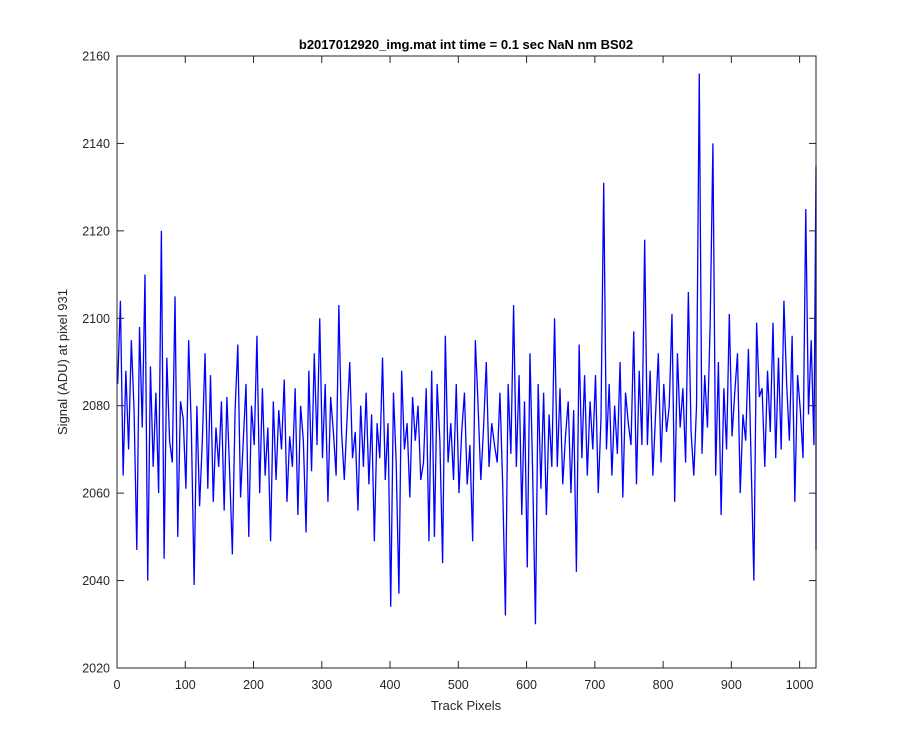  What do you see at coordinates (466, 705) in the screenshot?
I see `x-axis-label: Track Pixels` at bounding box center [466, 705].